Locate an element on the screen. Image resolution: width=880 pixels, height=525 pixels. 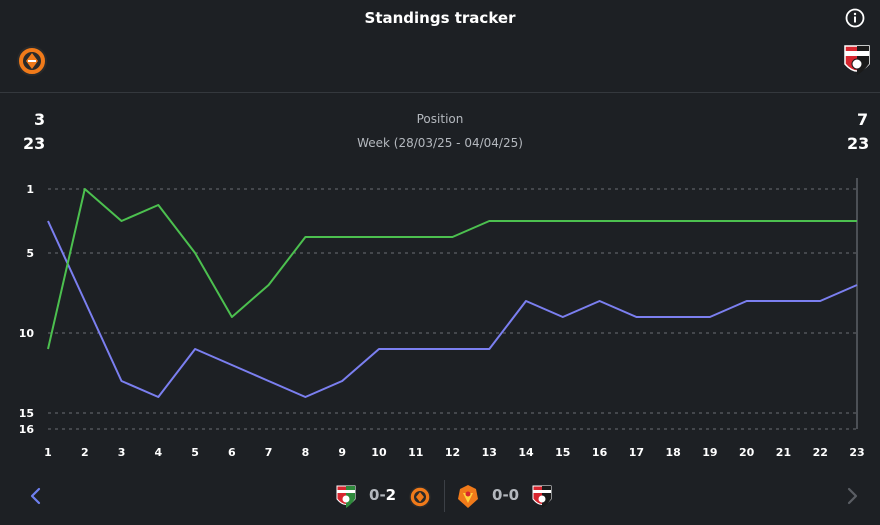
y-tick-label: 16 is located at coordinates (27, 429).